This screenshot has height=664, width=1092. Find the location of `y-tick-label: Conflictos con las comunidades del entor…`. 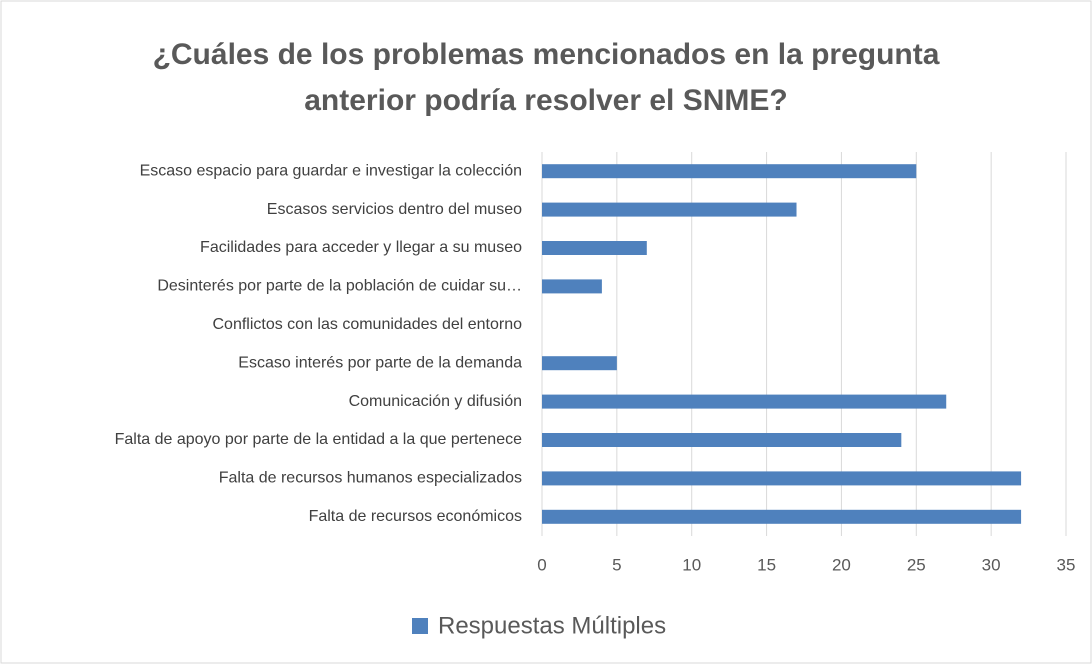

y-tick-label: Conflictos con las comunidades del entor… is located at coordinates (367, 324).